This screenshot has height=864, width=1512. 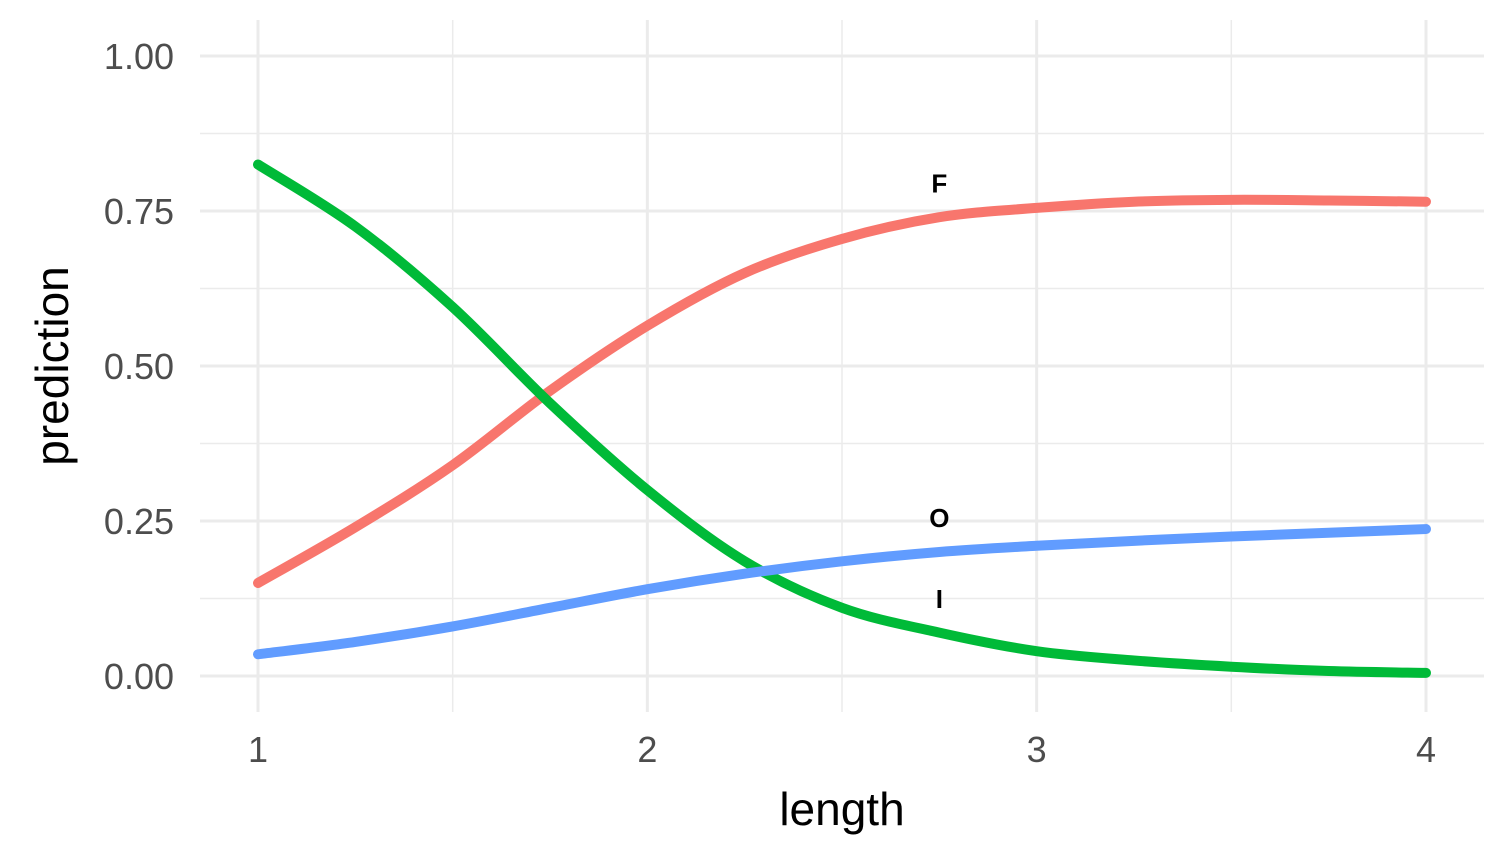 I want to click on y-tick-label: 1.00, so click(x=139, y=56).